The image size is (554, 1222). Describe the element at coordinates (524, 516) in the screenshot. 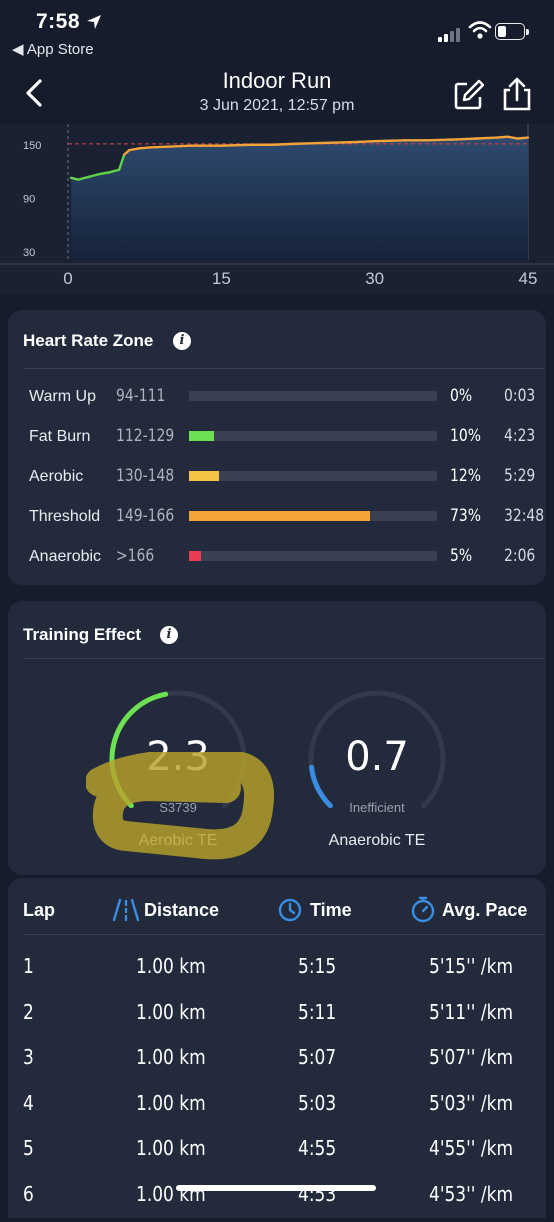

I see `zone-time: 32:48` at that location.